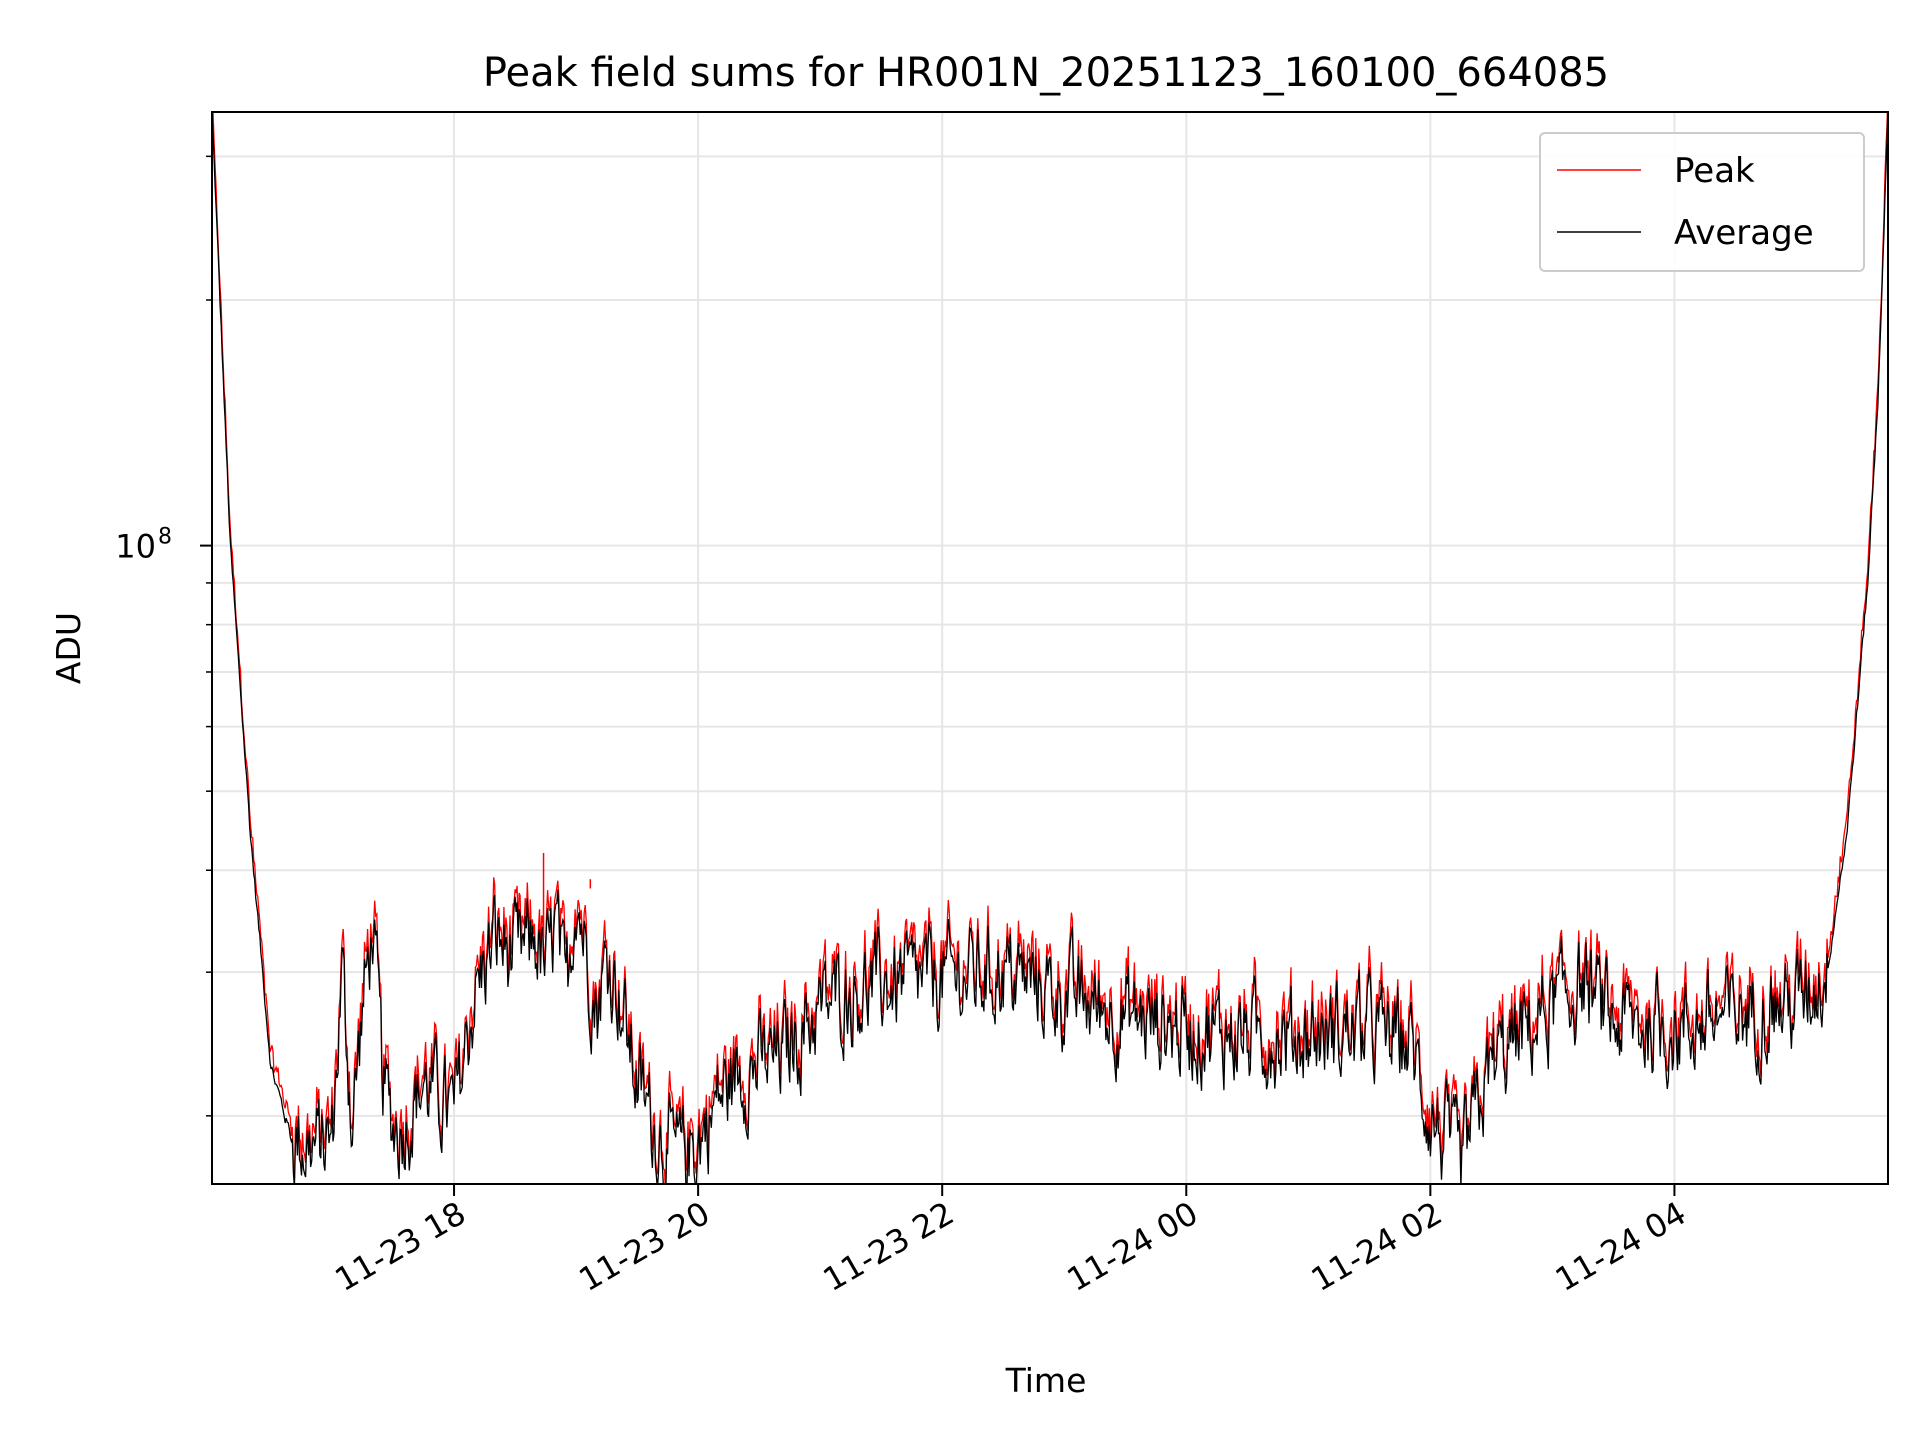  I want to click on y-tick-label-exponent: 8, so click(165, 537).